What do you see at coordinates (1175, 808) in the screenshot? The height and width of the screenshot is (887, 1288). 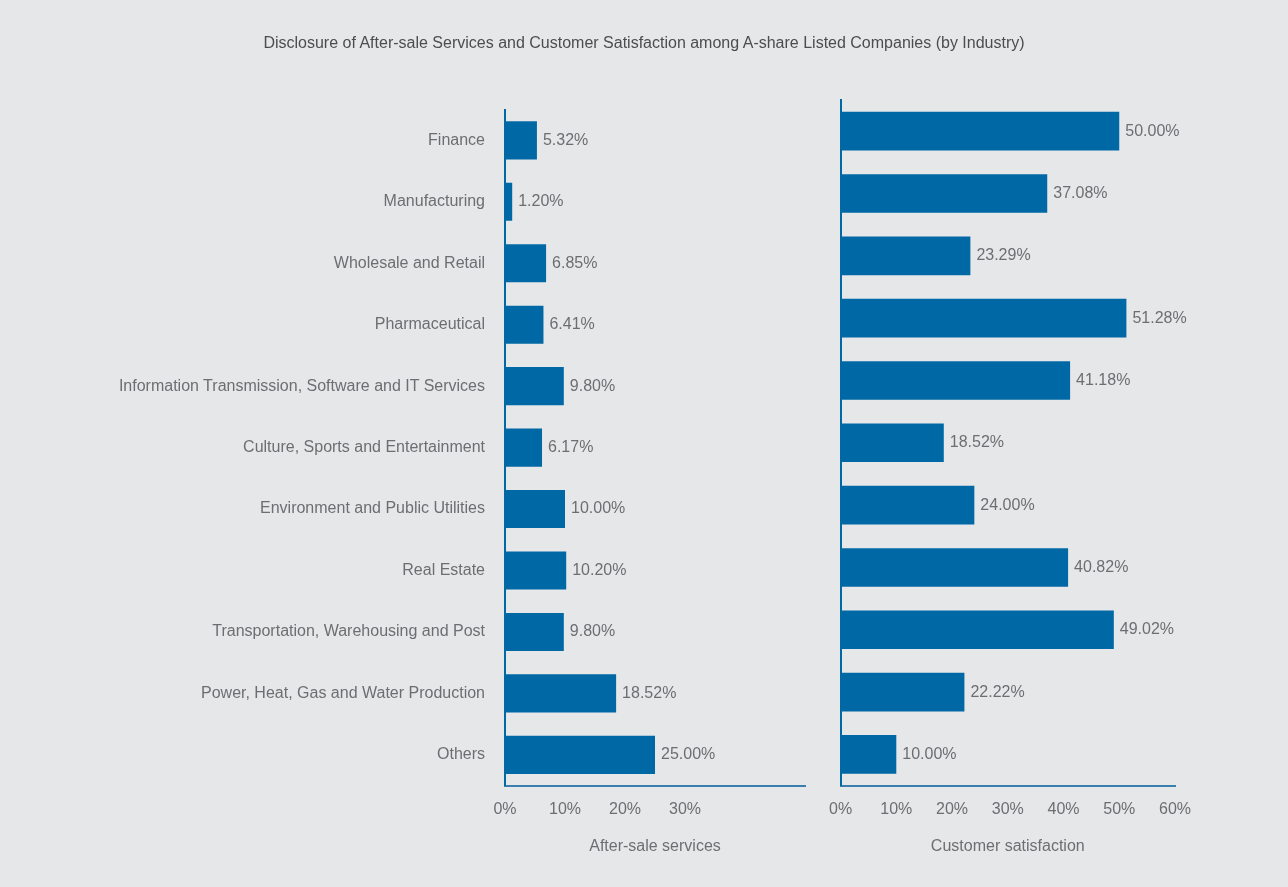 I see `x-tick-label: 60%` at bounding box center [1175, 808].